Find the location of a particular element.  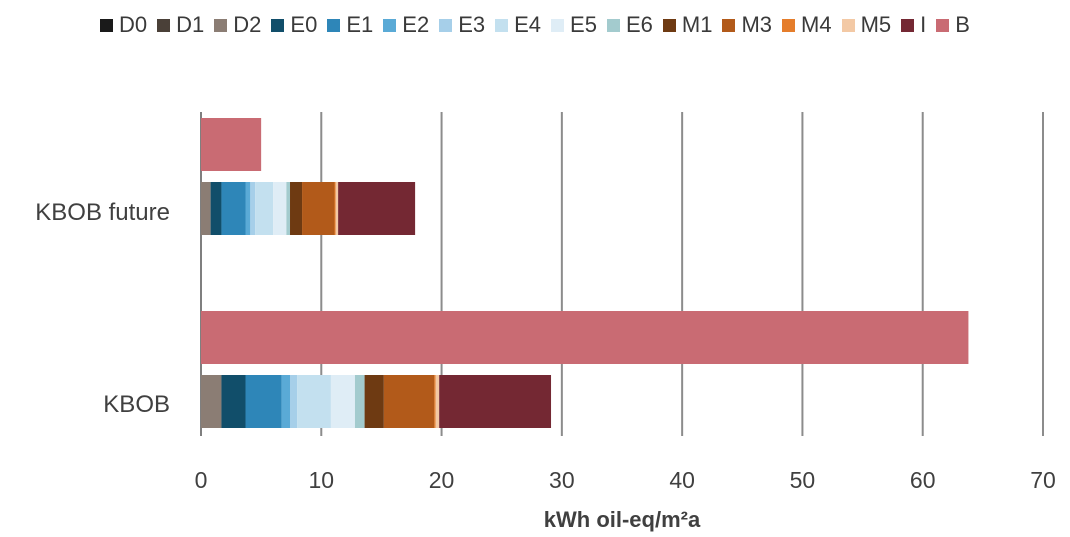

legend-item-m4: M4 is located at coordinates (807, 25).